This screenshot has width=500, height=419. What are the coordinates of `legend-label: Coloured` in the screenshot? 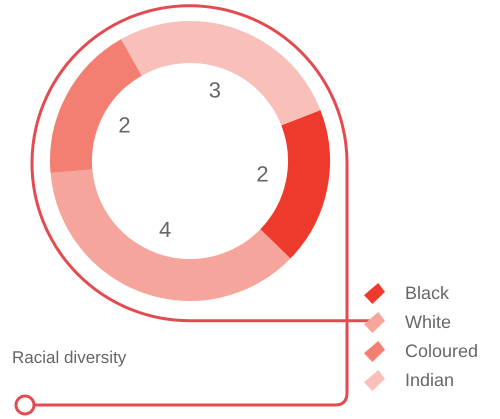 It's located at (441, 351).